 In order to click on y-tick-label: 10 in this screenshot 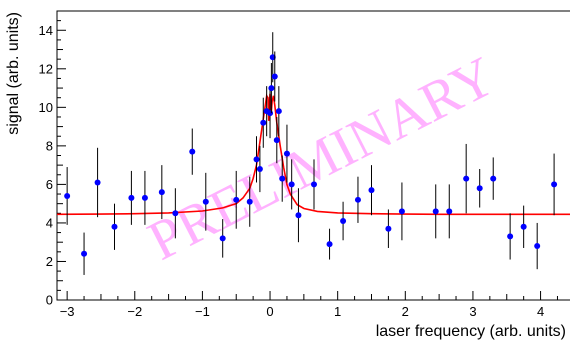, I will do `click(46, 107)`.